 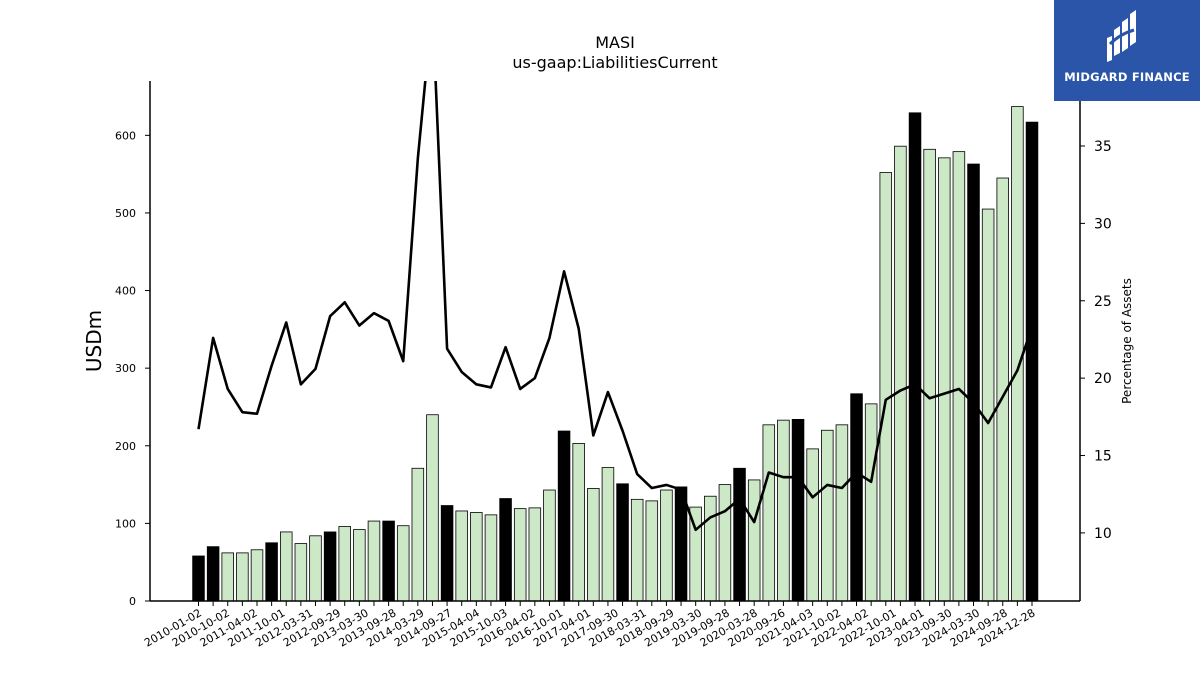 I want to click on y-axis-label: USDm, so click(x=94, y=341).